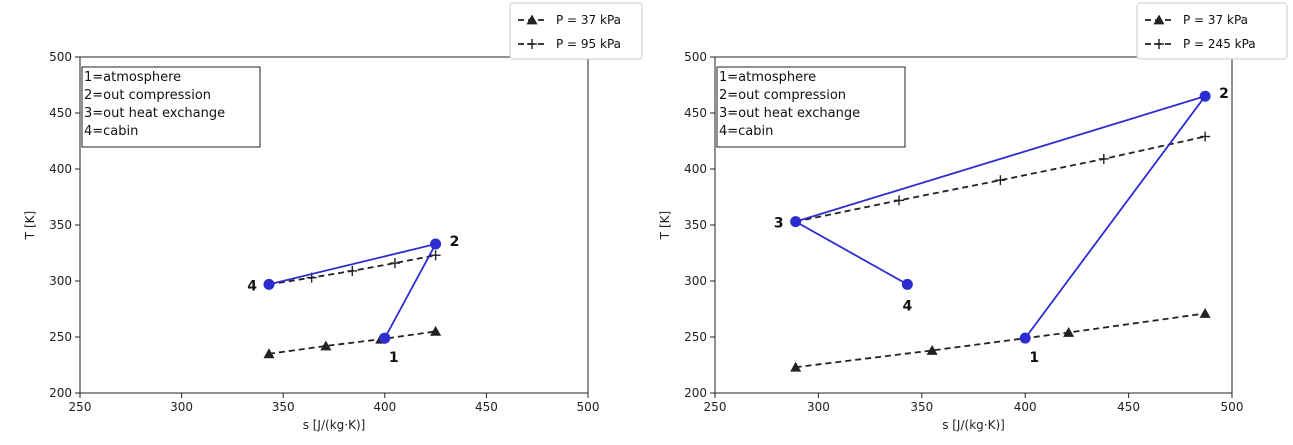 The image size is (1293, 445). I want to click on point-label: 3, so click(779, 224).